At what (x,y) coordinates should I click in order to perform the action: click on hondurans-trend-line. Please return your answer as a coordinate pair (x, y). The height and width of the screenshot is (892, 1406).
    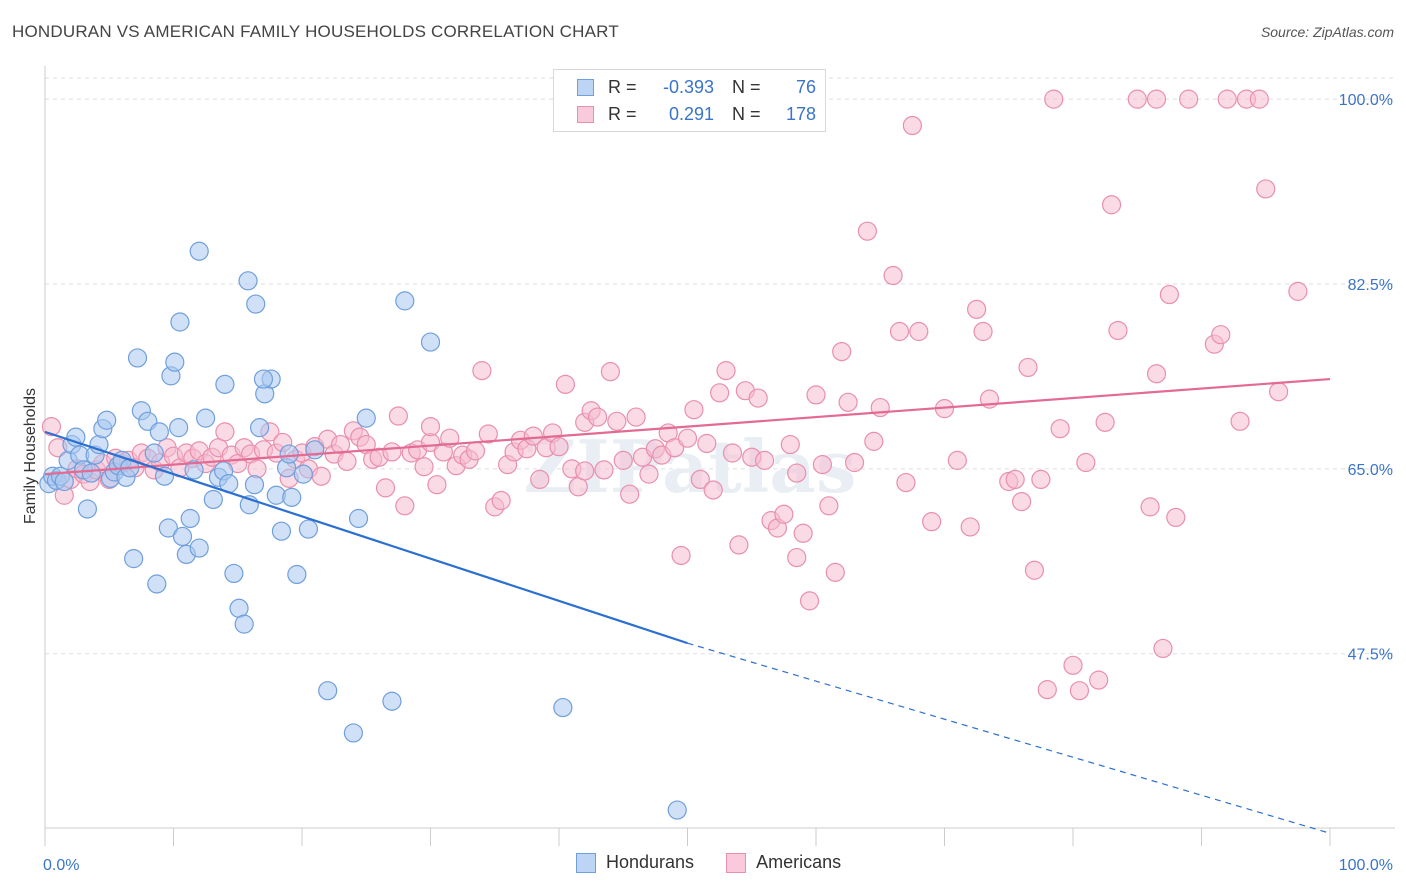
    Looking at the image, I should click on (366, 537).